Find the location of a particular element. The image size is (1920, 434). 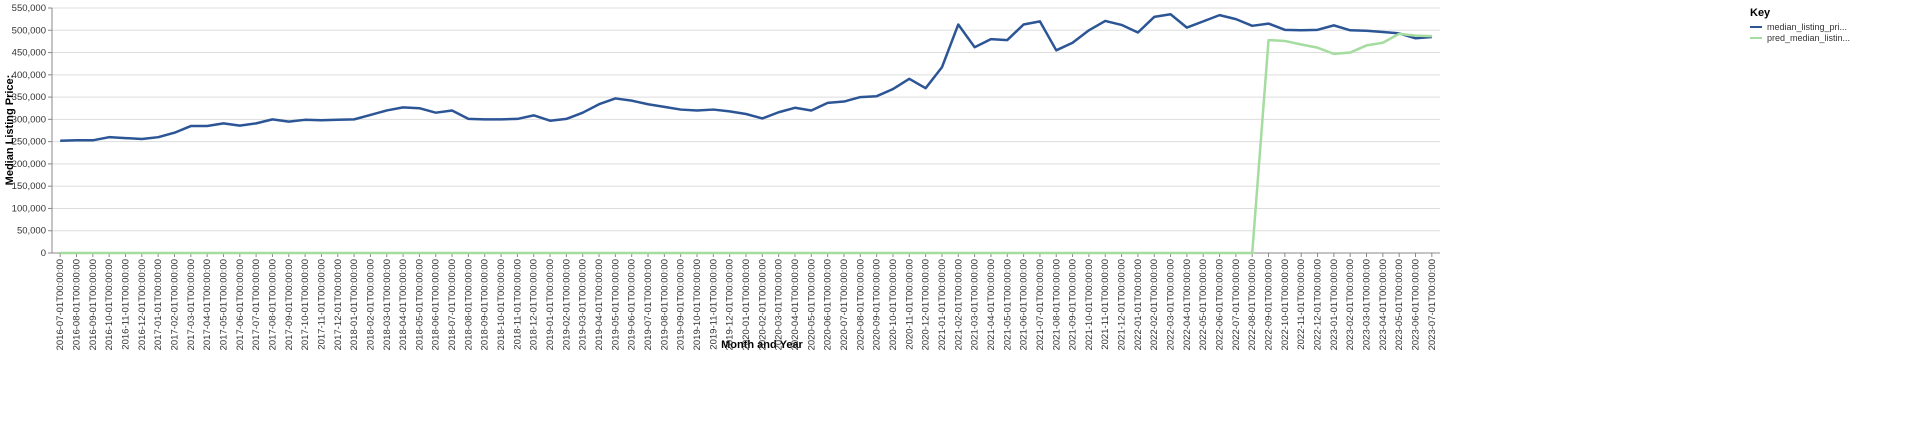

x-tick-label: 2017-07-01T00:00:00 is located at coordinates (256, 304).